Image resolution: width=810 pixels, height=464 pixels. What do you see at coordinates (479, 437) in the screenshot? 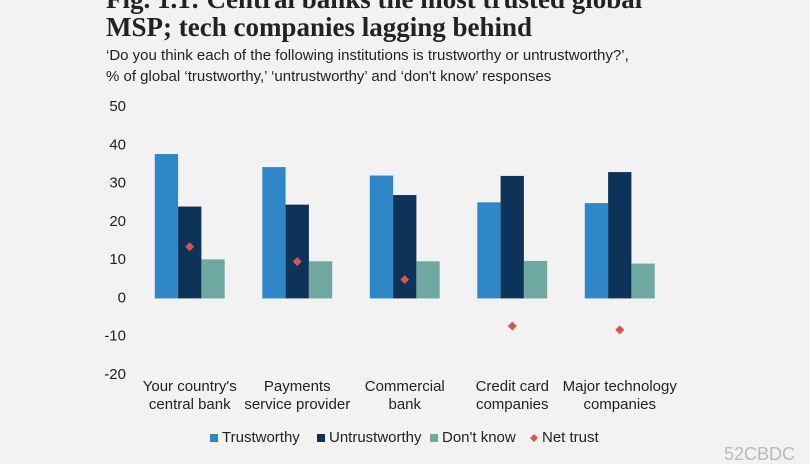
I see `legend-label: Don't know` at bounding box center [479, 437].